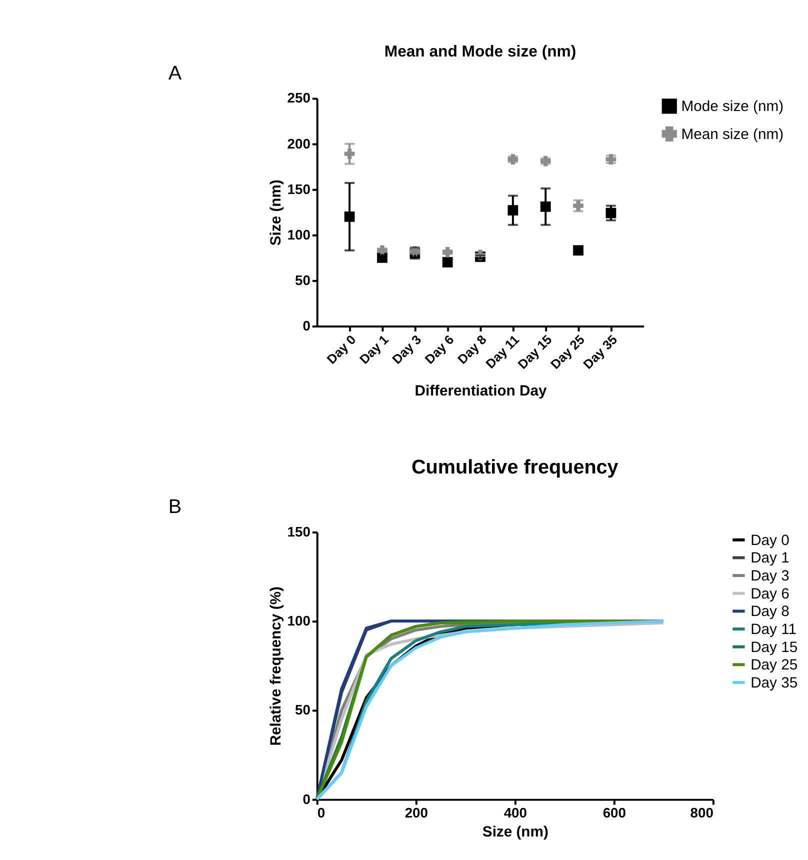 The height and width of the screenshot is (860, 808). Describe the element at coordinates (276, 213) in the screenshot. I see `y-axis-title: Size (nm)` at that location.